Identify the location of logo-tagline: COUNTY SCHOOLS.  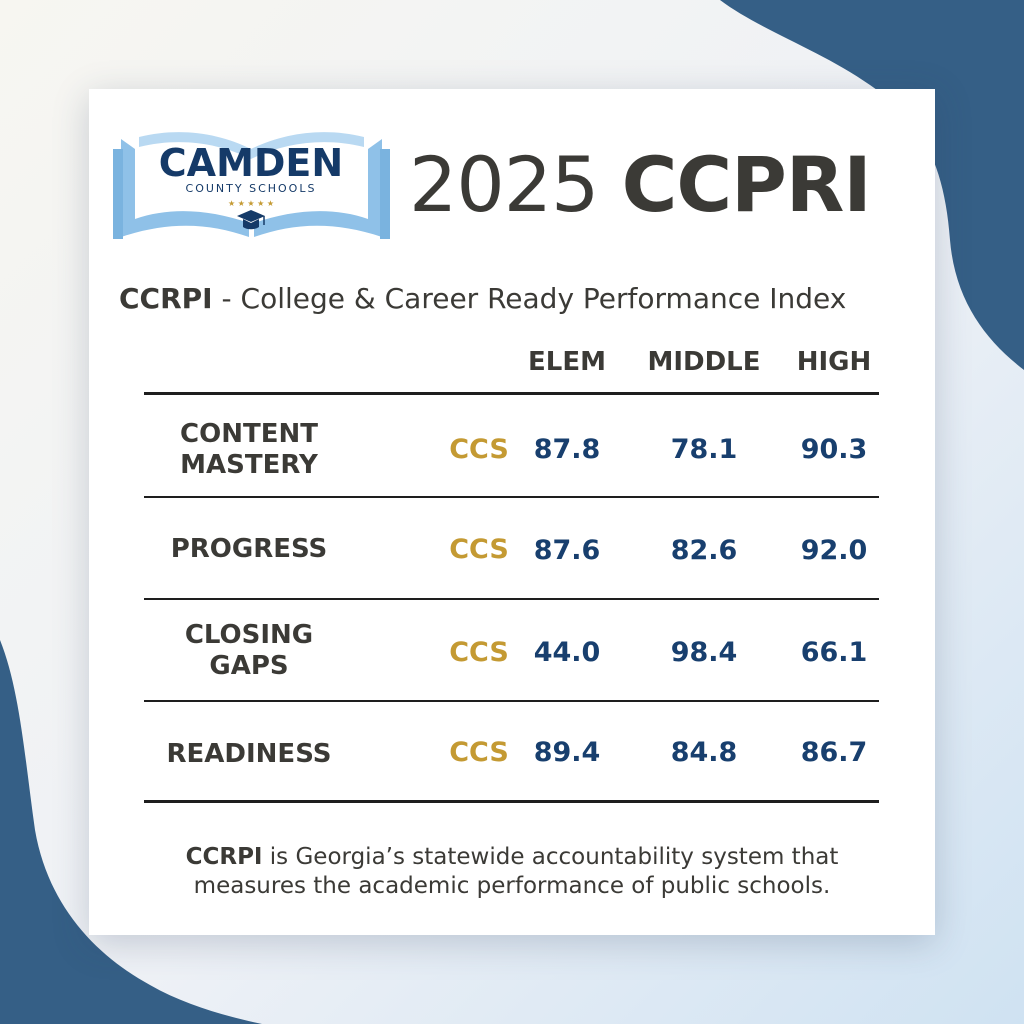
(251, 188).